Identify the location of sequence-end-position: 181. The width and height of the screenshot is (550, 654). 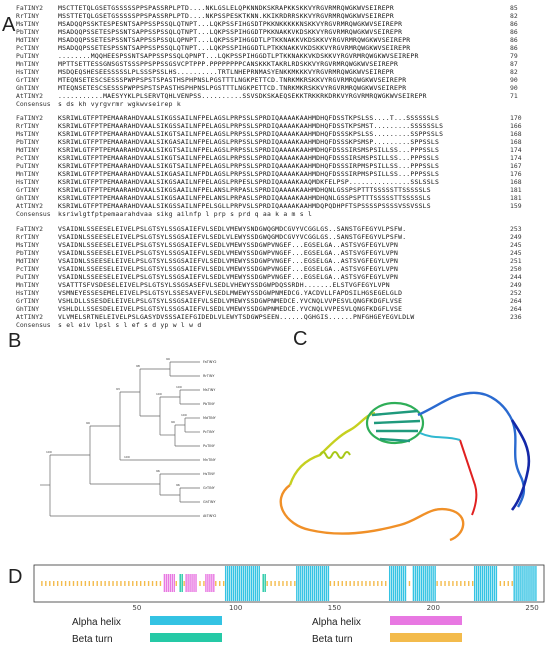
(516, 190).